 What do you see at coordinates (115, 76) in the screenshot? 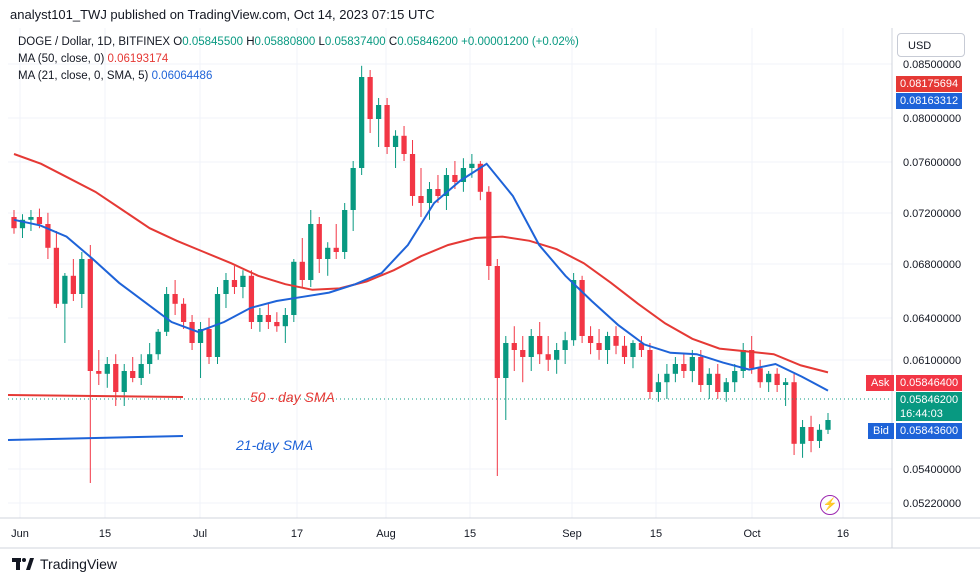
I see `ma21-legend: MA (21, close, 0, SMA, 5) 0.06064486` at bounding box center [115, 76].